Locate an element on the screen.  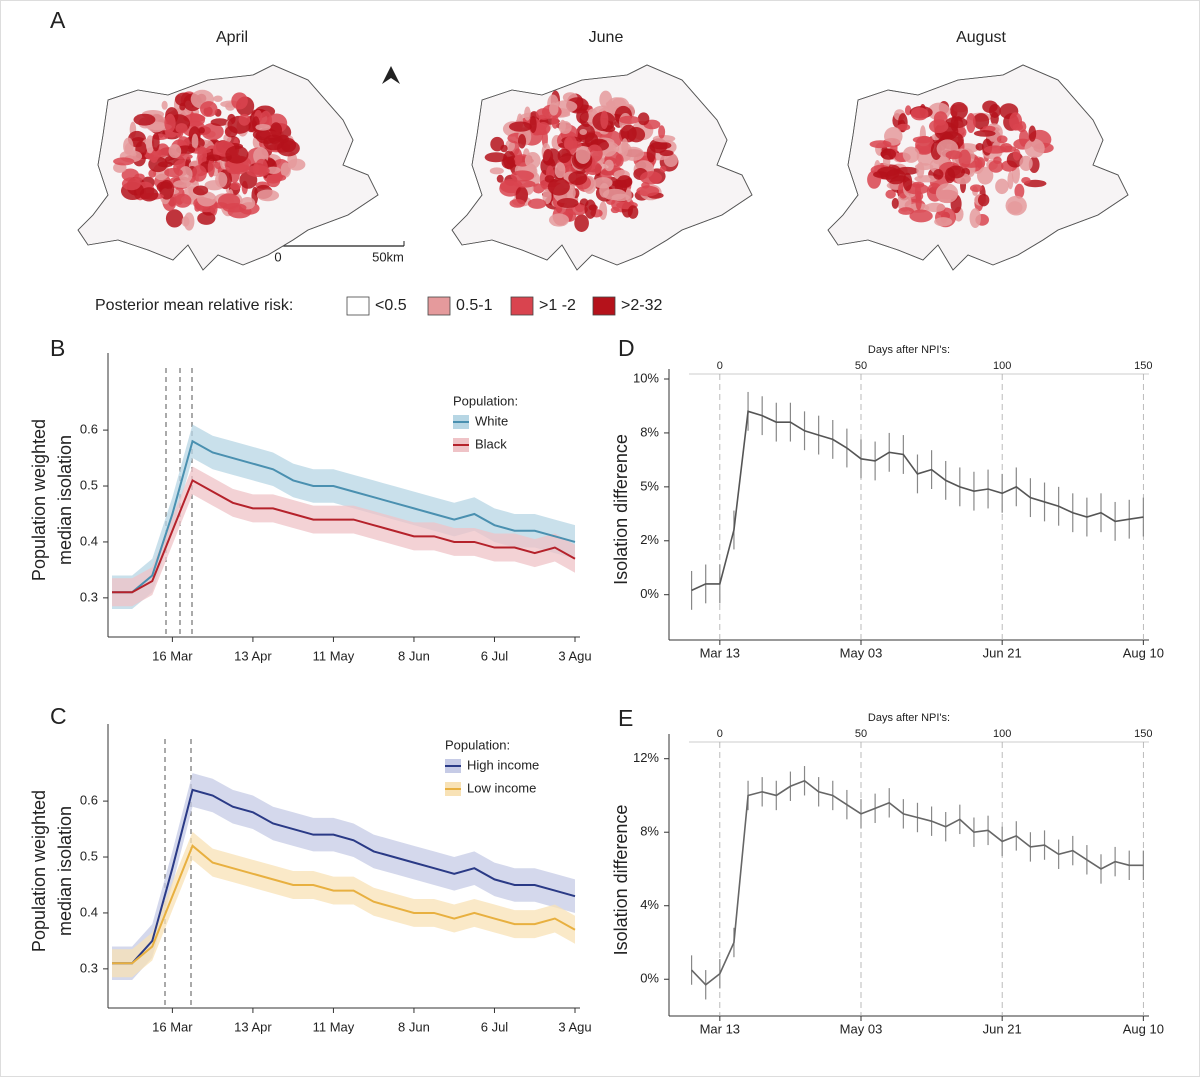
x-tick-label: 8 Jun is located at coordinates (414, 655).